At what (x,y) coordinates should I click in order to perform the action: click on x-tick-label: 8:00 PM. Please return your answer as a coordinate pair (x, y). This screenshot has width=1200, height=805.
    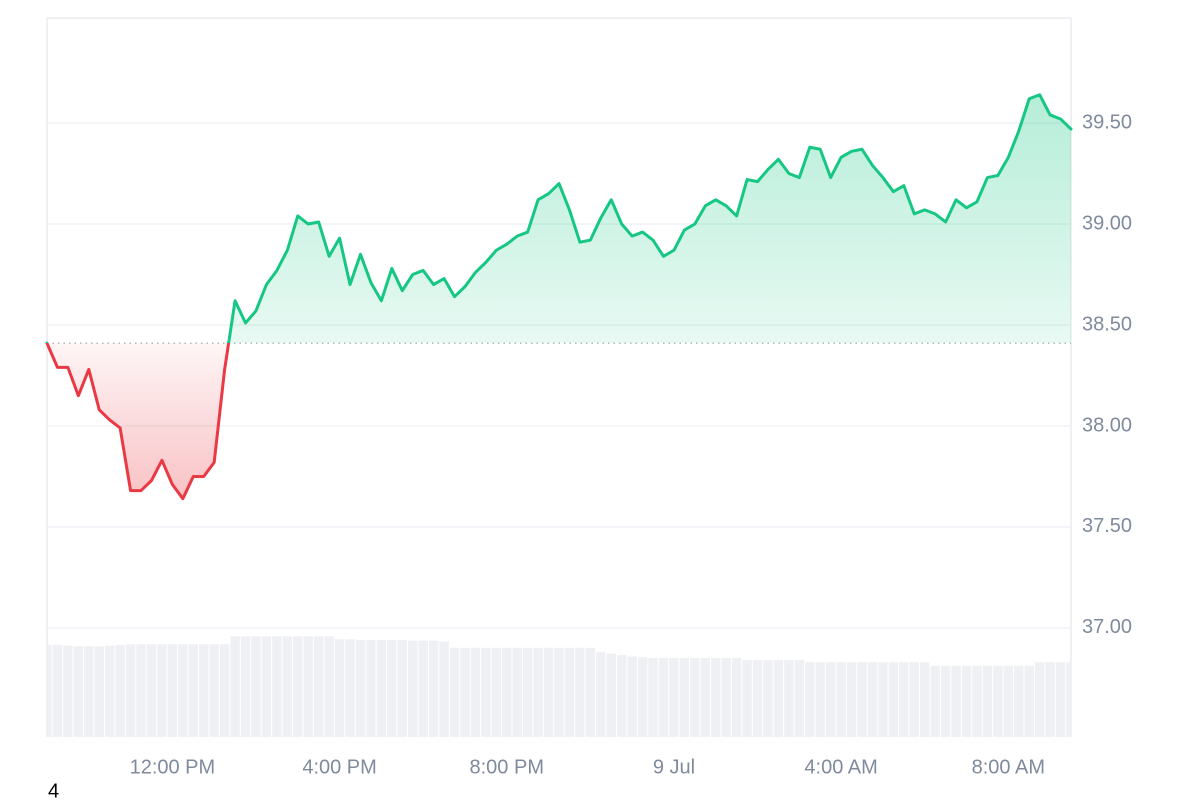
    Looking at the image, I should click on (507, 767).